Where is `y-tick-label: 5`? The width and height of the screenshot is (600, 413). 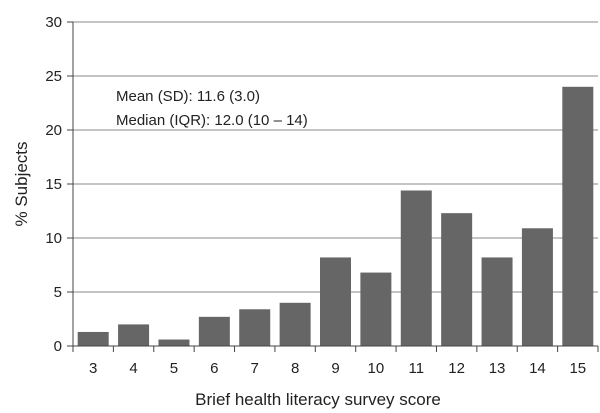 y-tick-label: 5 is located at coordinates (58, 292).